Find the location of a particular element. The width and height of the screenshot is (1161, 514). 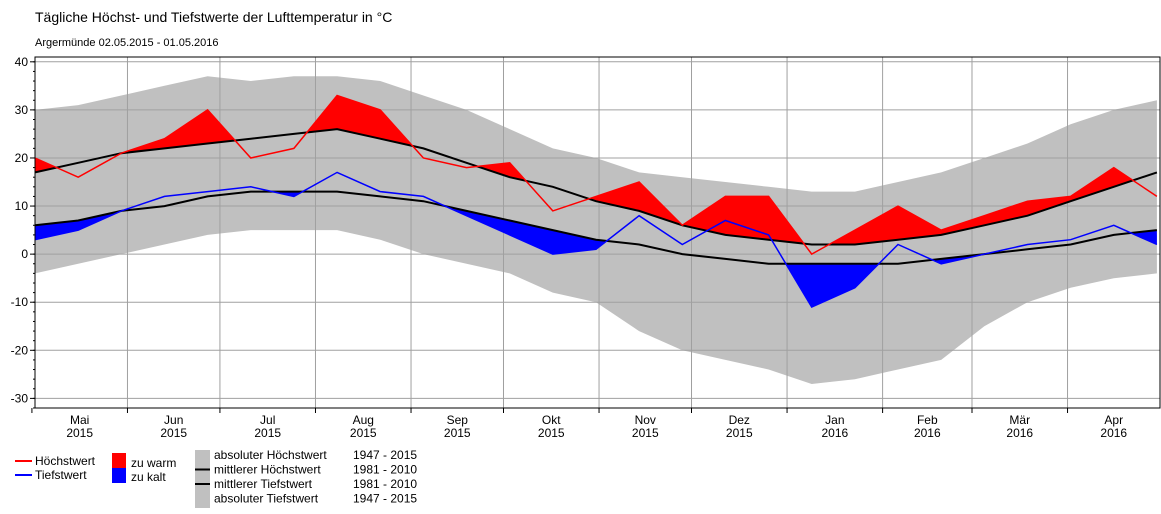

x-tick-label: Nov is located at coordinates (645, 420).